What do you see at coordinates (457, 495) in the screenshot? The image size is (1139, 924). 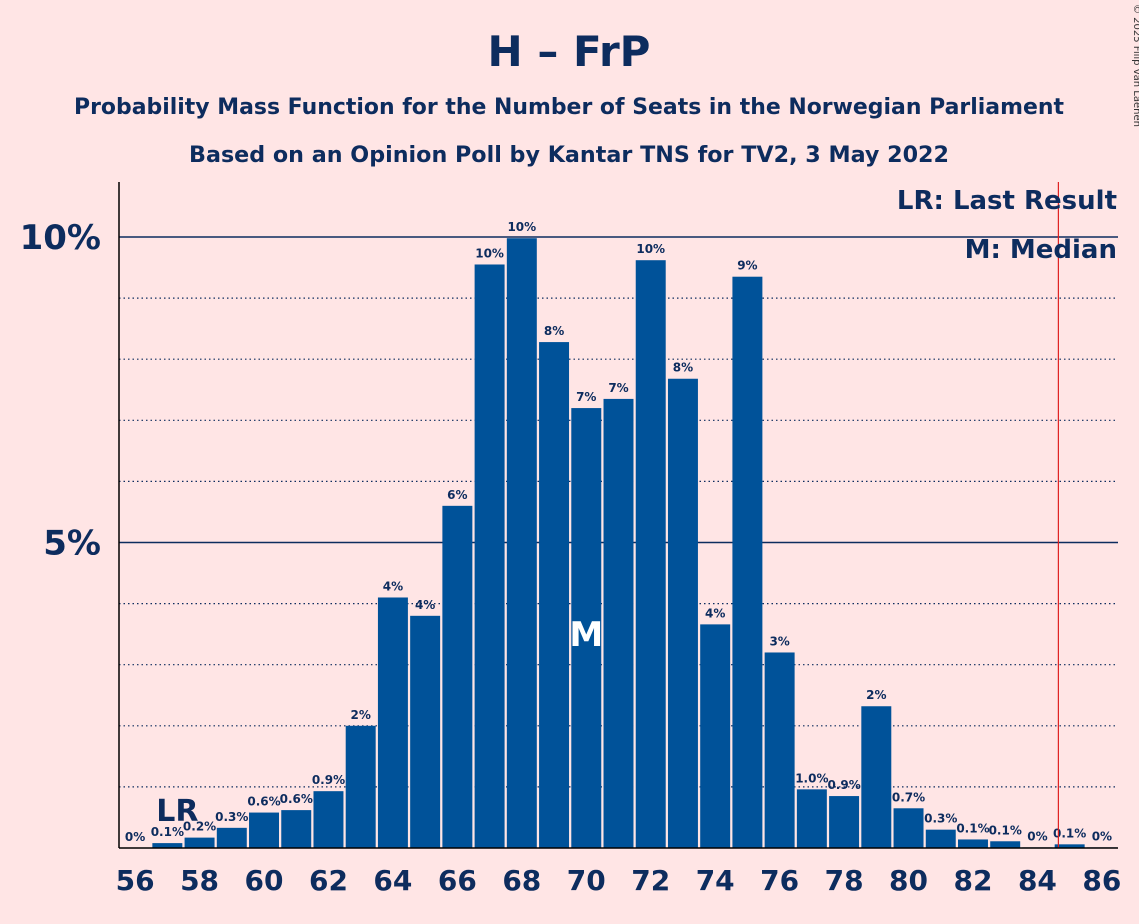 I see `bar-label-seat-66: 6%` at bounding box center [457, 495].